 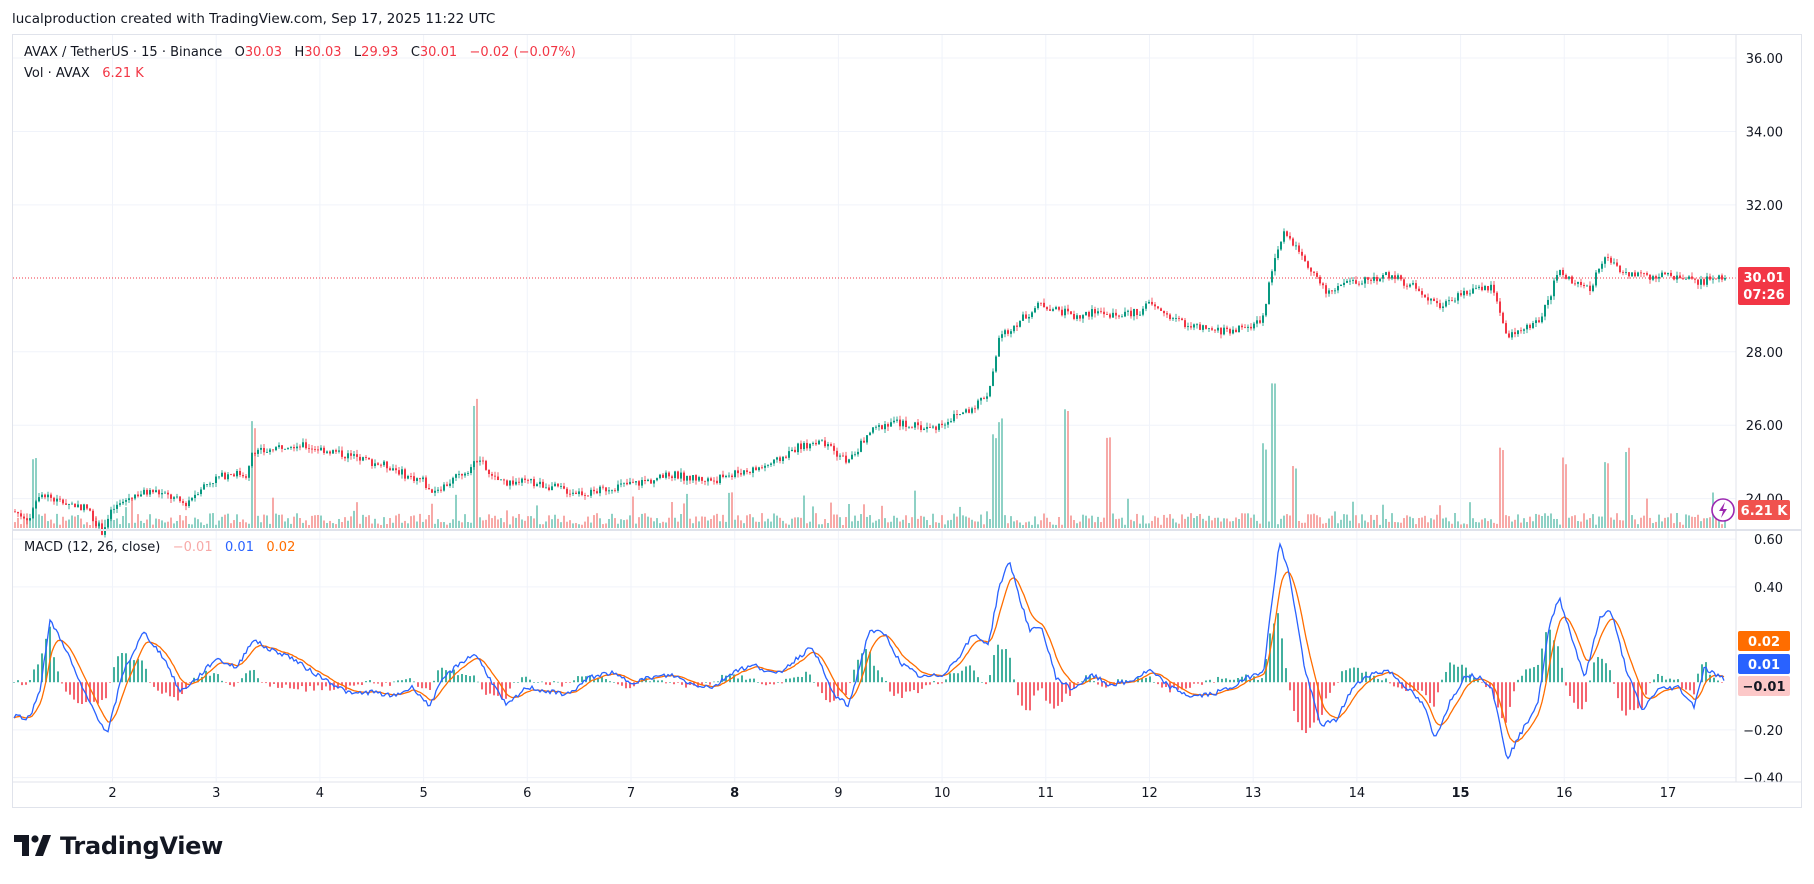 I want to click on volume-label: Vol · AVAX, so click(x=57, y=73).